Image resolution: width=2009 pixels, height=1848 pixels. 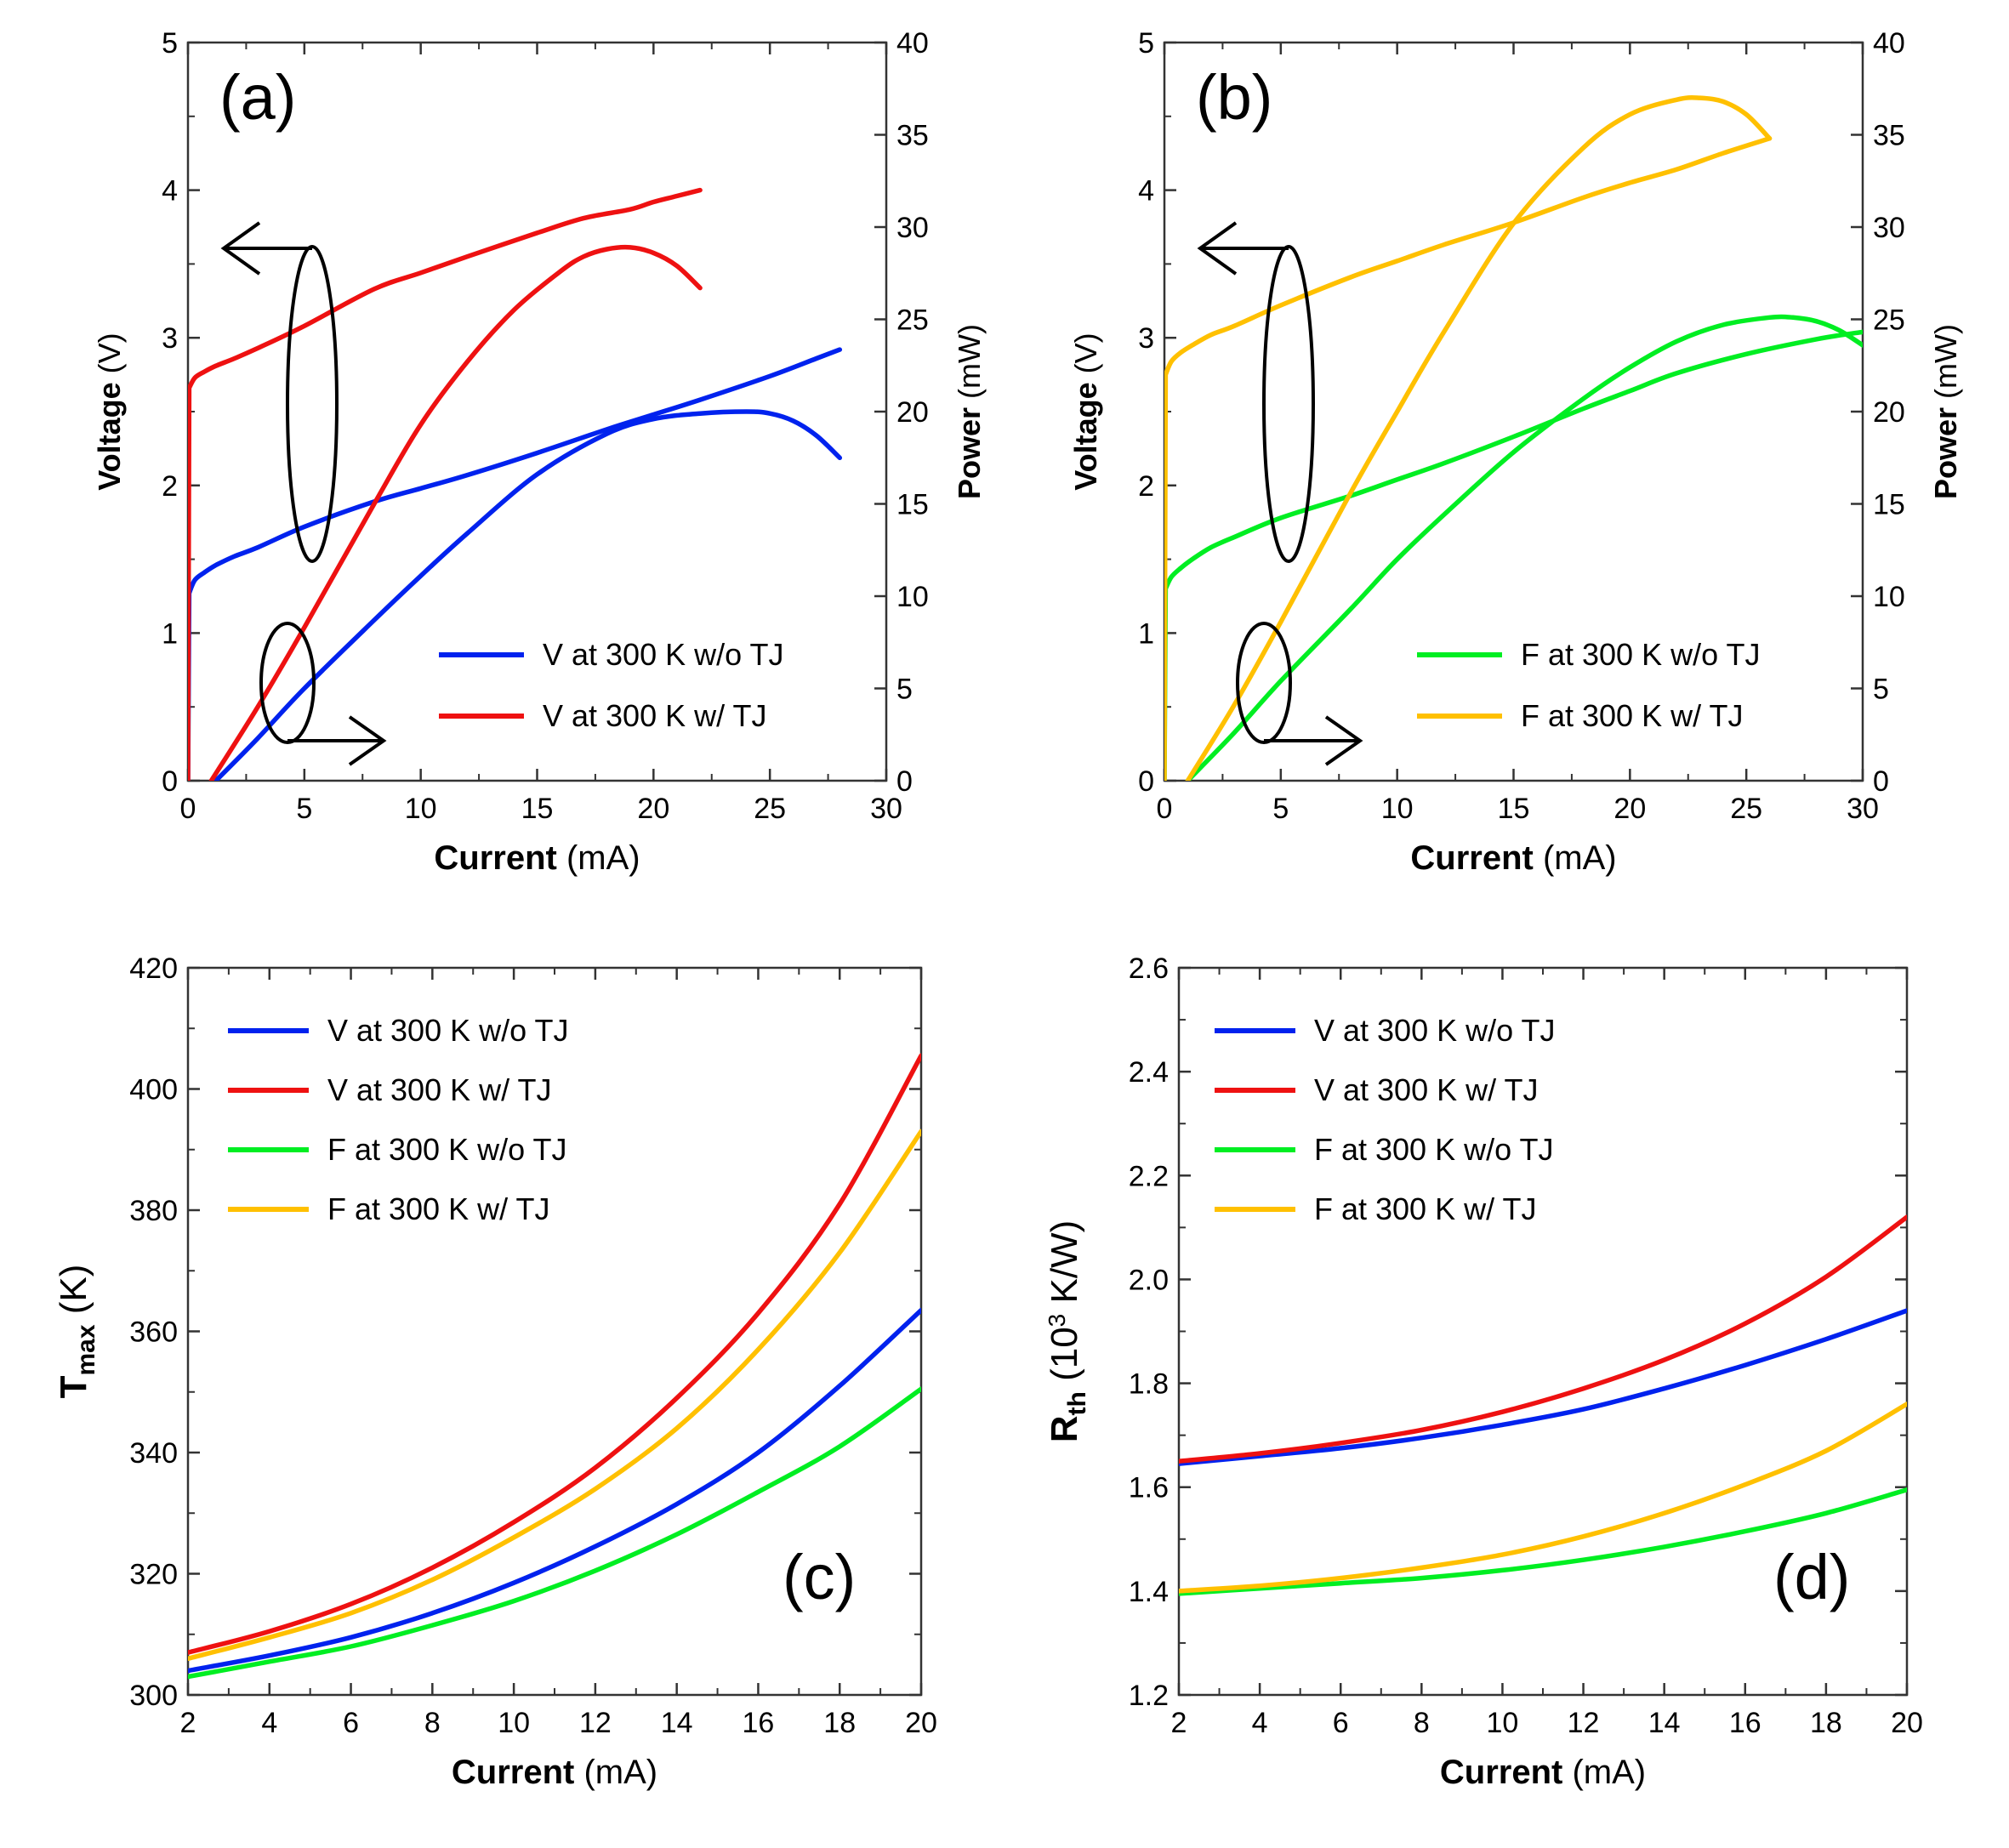 What do you see at coordinates (1234, 98) in the screenshot?
I see `panel-label: (b)` at bounding box center [1234, 98].